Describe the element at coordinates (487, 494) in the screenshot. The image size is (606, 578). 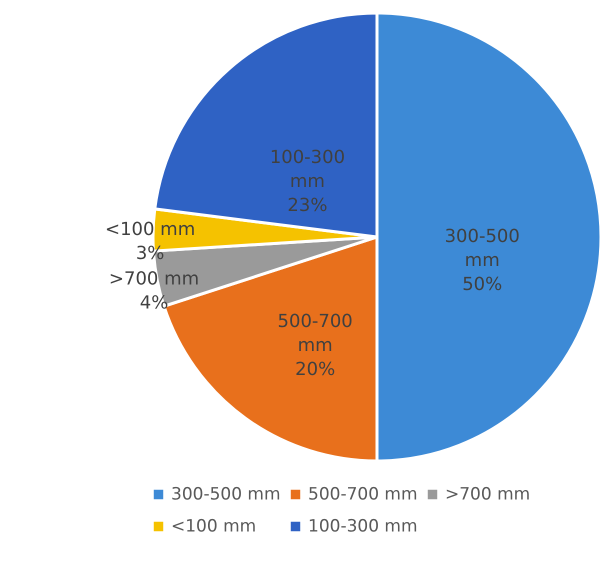
I see `legend-label: >700 mm` at that location.